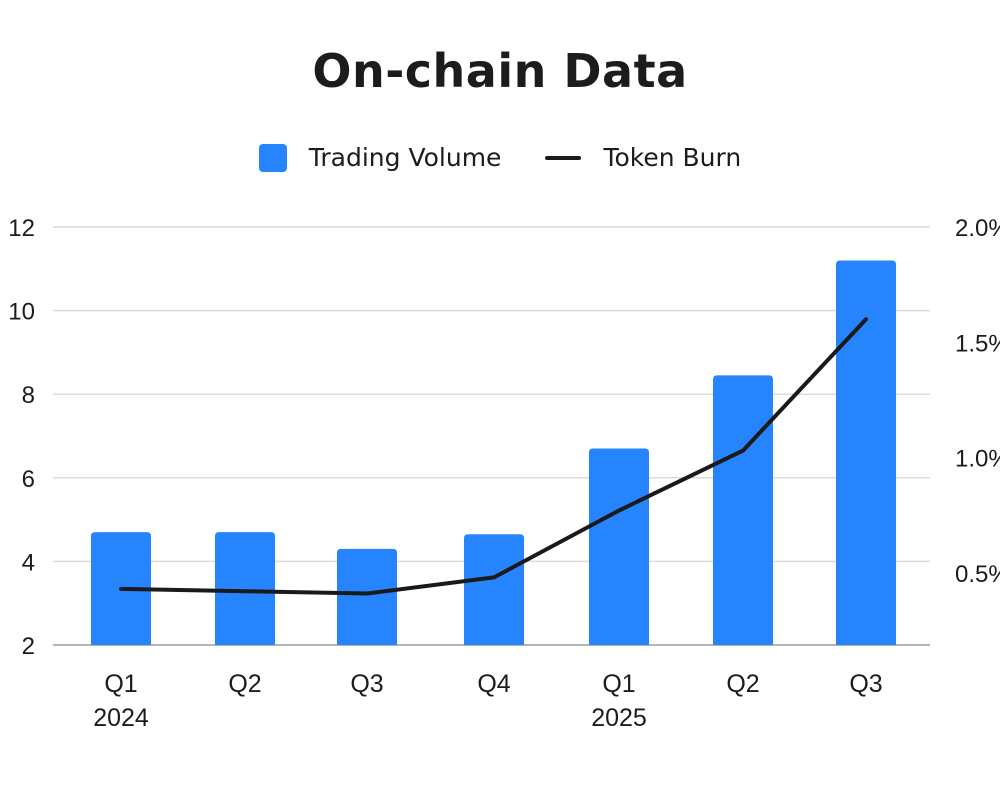 The image size is (1000, 800). Describe the element at coordinates (977, 401) in the screenshot. I see `right-axis-ticks: 2.0% 1.5% 1.0% 0.5%` at that location.